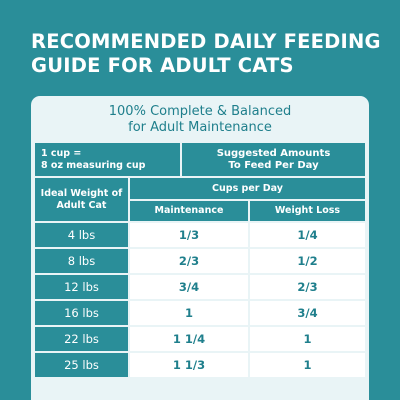 This screenshot has height=400, width=400. I want to click on weight-cell: 16 lbs, so click(81, 313).